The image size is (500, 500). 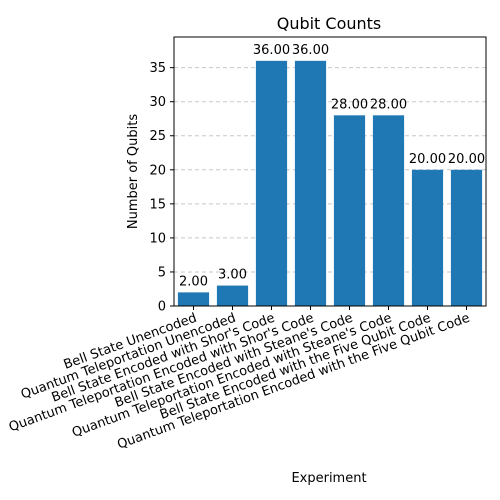 What do you see at coordinates (157, 102) in the screenshot?
I see `y-tick-label: 30` at bounding box center [157, 102].